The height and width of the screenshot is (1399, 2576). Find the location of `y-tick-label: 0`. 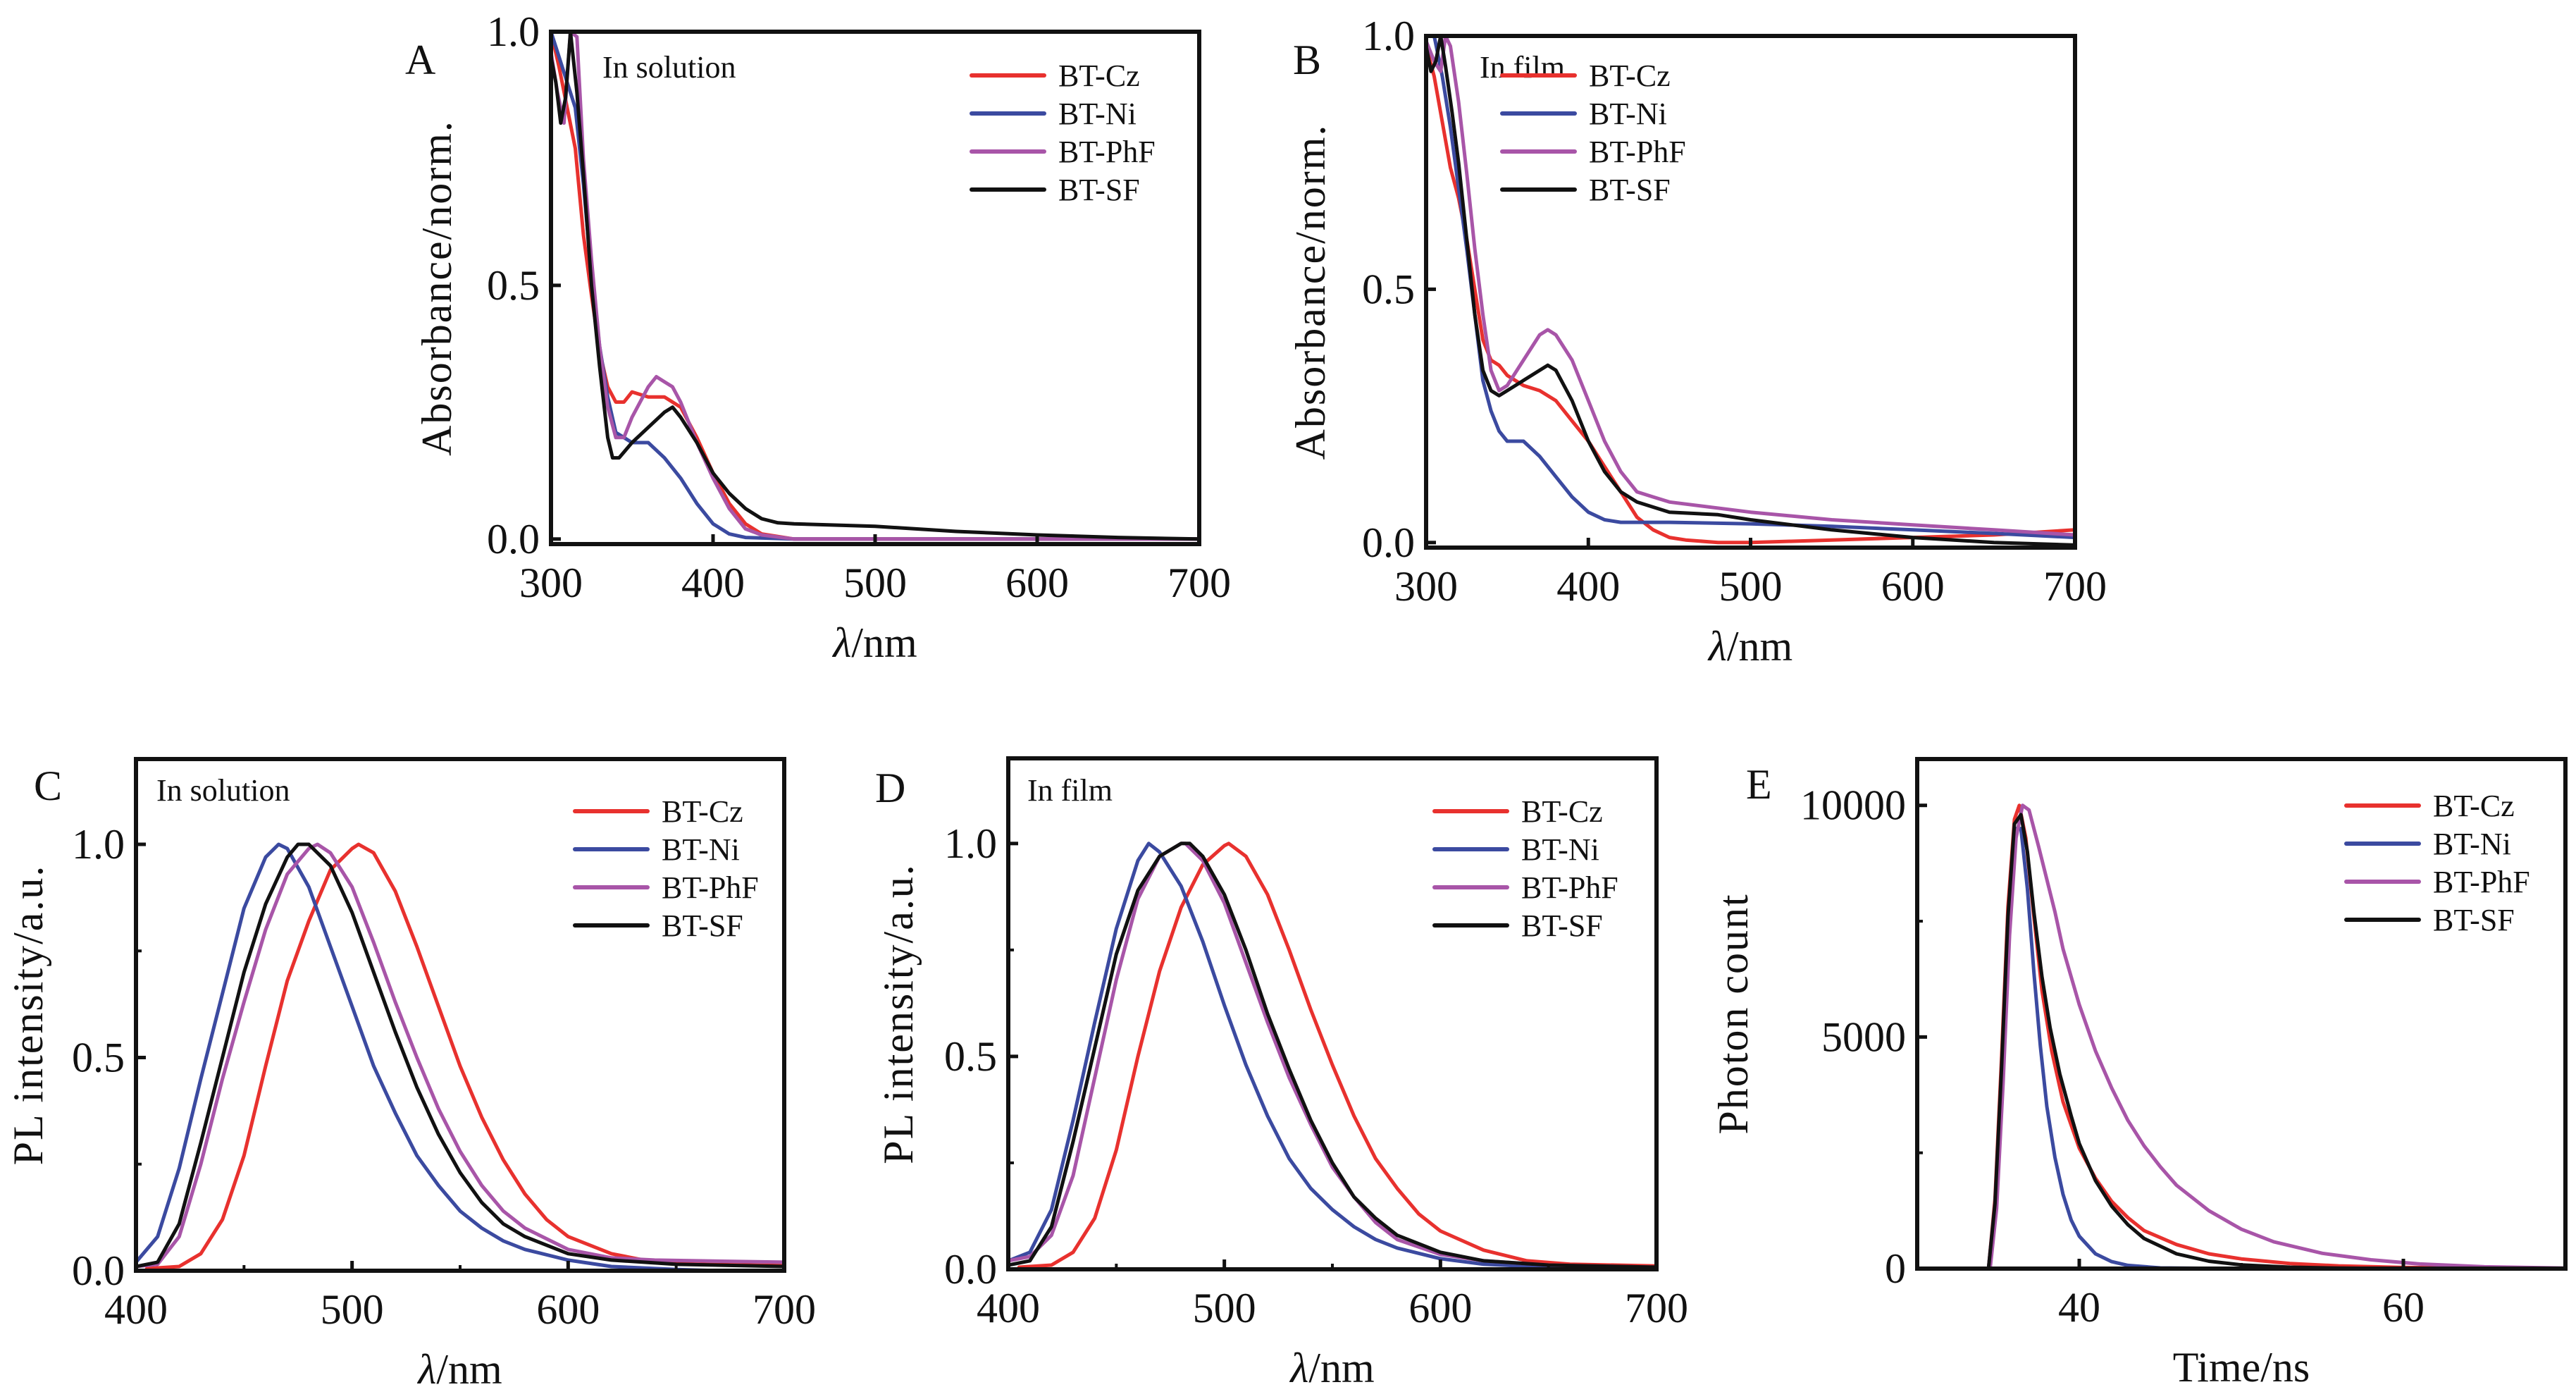

y-tick-label: 0 is located at coordinates (1895, 1268).